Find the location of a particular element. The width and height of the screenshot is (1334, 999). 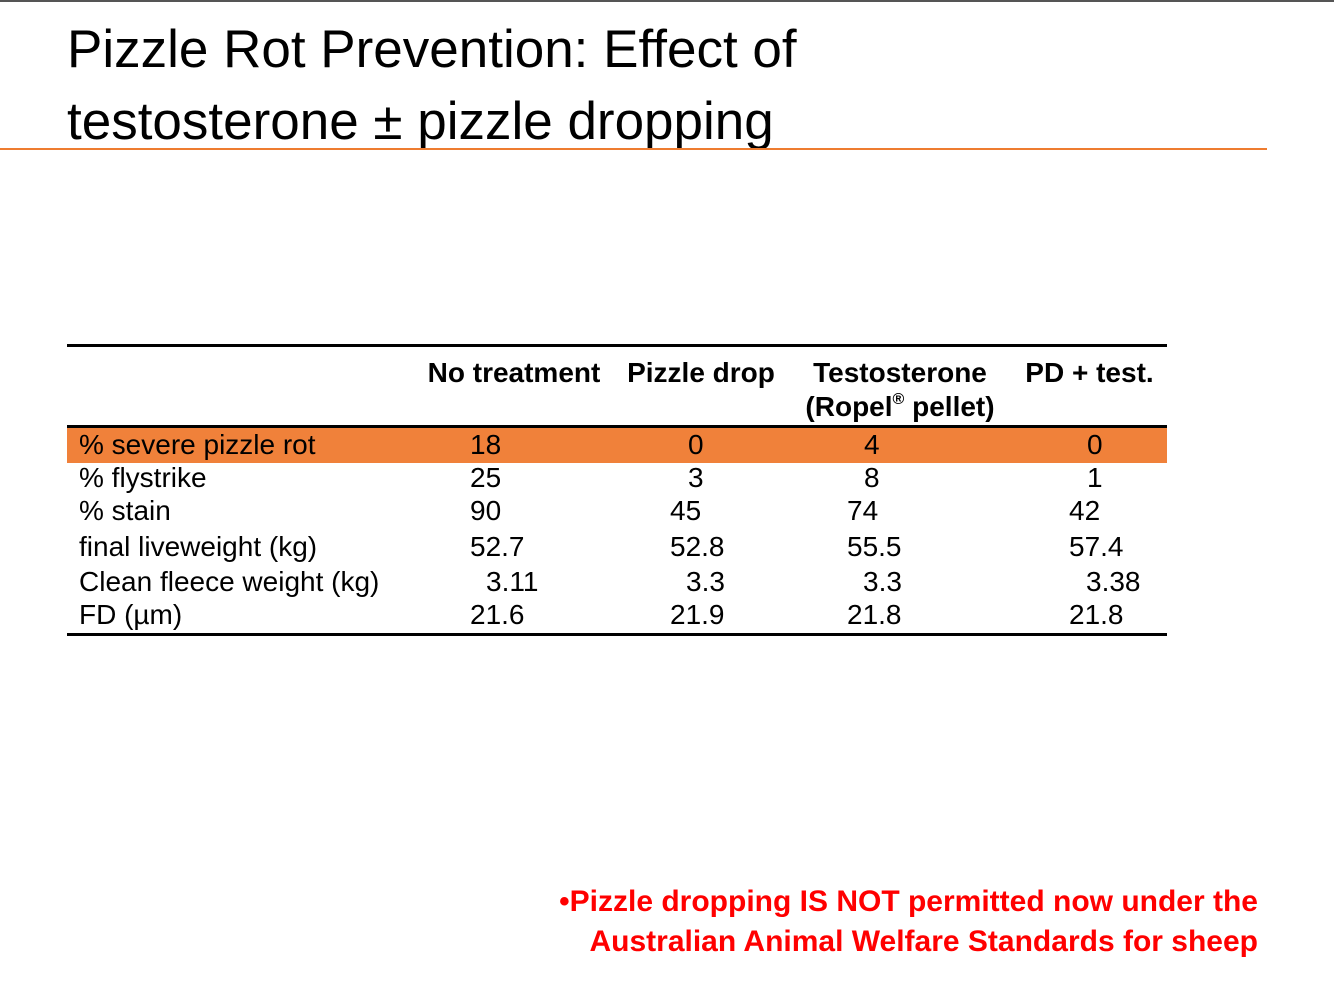

cell-no-treatment: 21.6 is located at coordinates (497, 614).